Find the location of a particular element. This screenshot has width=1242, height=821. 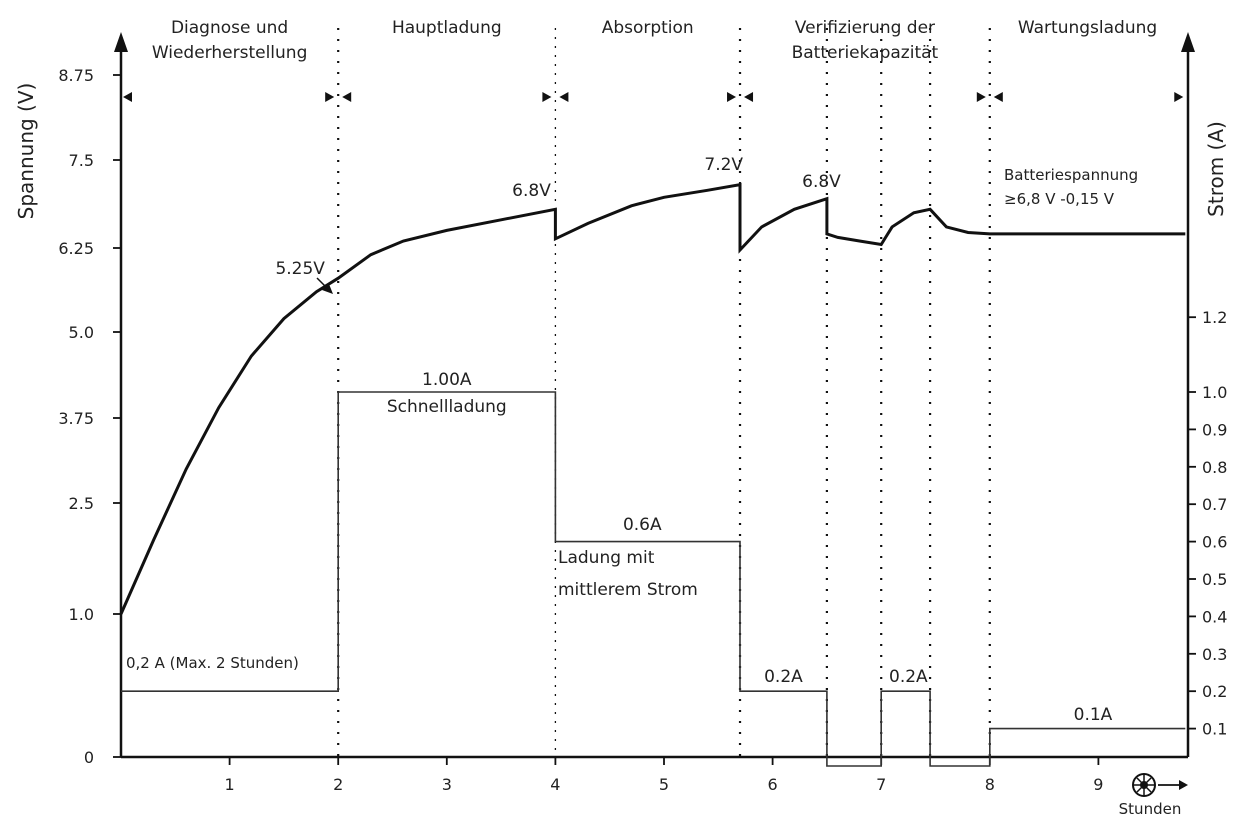

annotation-10: mittlerem Strom is located at coordinates (628, 590).